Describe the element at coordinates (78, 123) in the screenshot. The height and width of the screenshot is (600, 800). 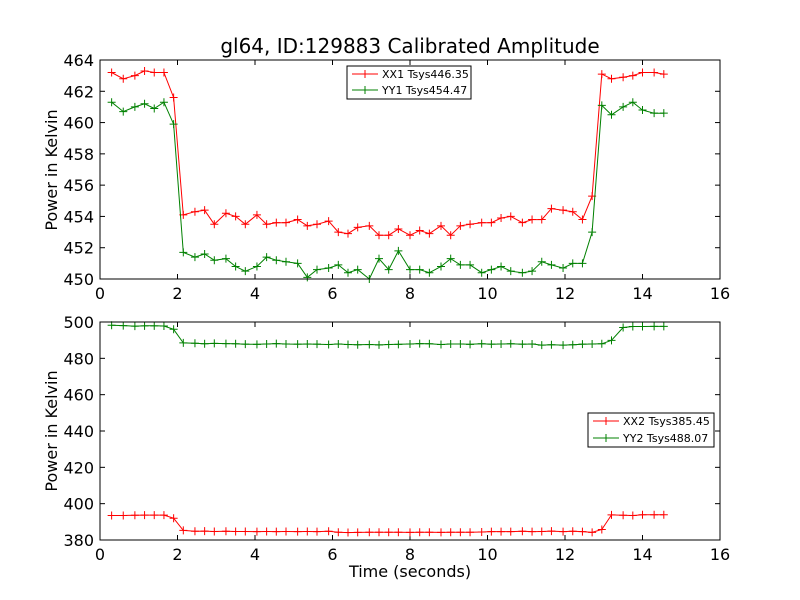
I see `top-y-tick-label: 460` at that location.